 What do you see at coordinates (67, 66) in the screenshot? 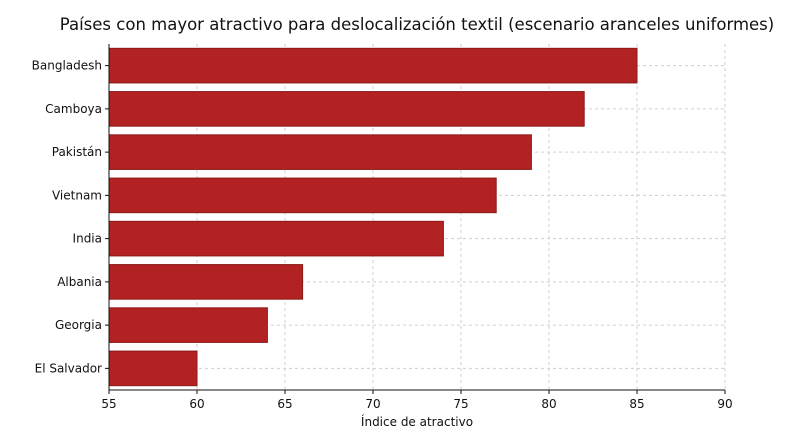
I see `y-tick-label-0: Bangladesh` at bounding box center [67, 66].